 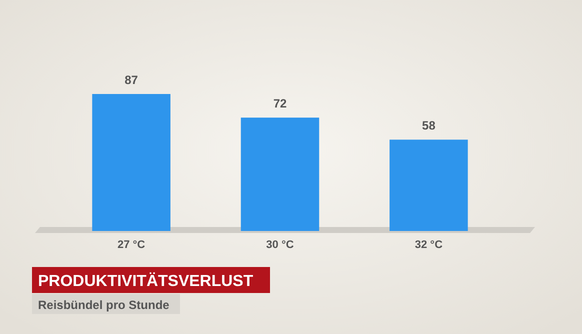 I want to click on text: Reisbündel pro Stunde, so click(x=104, y=305).